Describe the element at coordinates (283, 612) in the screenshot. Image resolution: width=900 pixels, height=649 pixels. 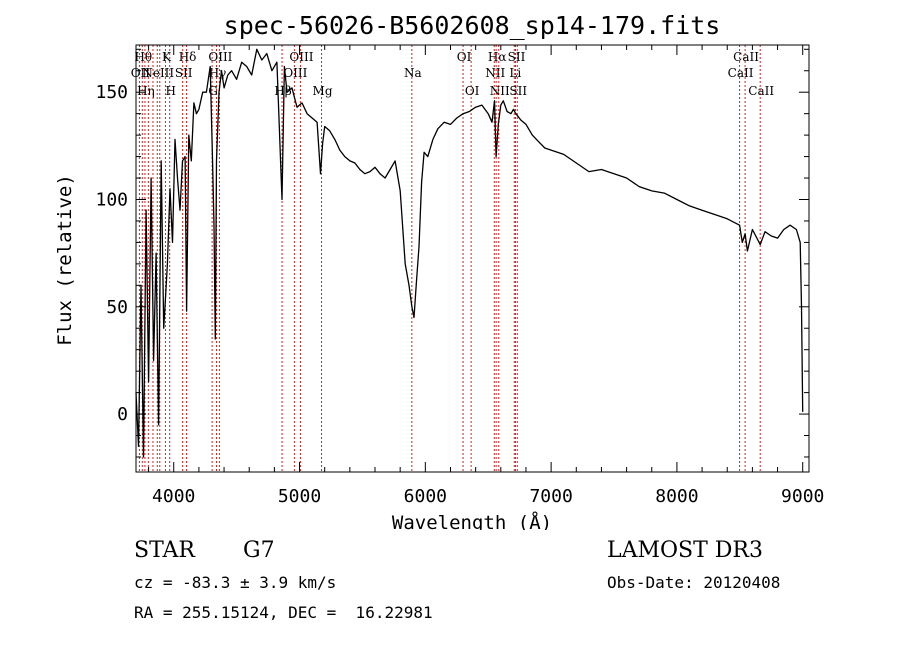
I see `coordinates-text: RA = 255.15124, DEC = 16.22981` at that location.